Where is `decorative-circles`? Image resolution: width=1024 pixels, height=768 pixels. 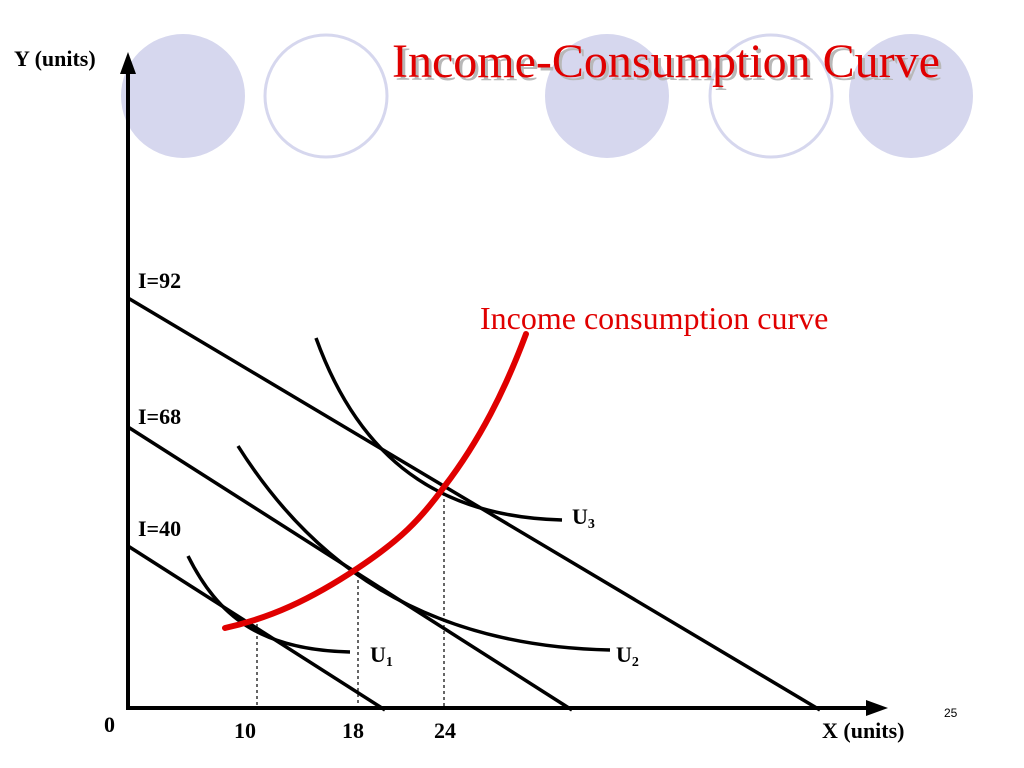 decorative-circles is located at coordinates (547, 96).